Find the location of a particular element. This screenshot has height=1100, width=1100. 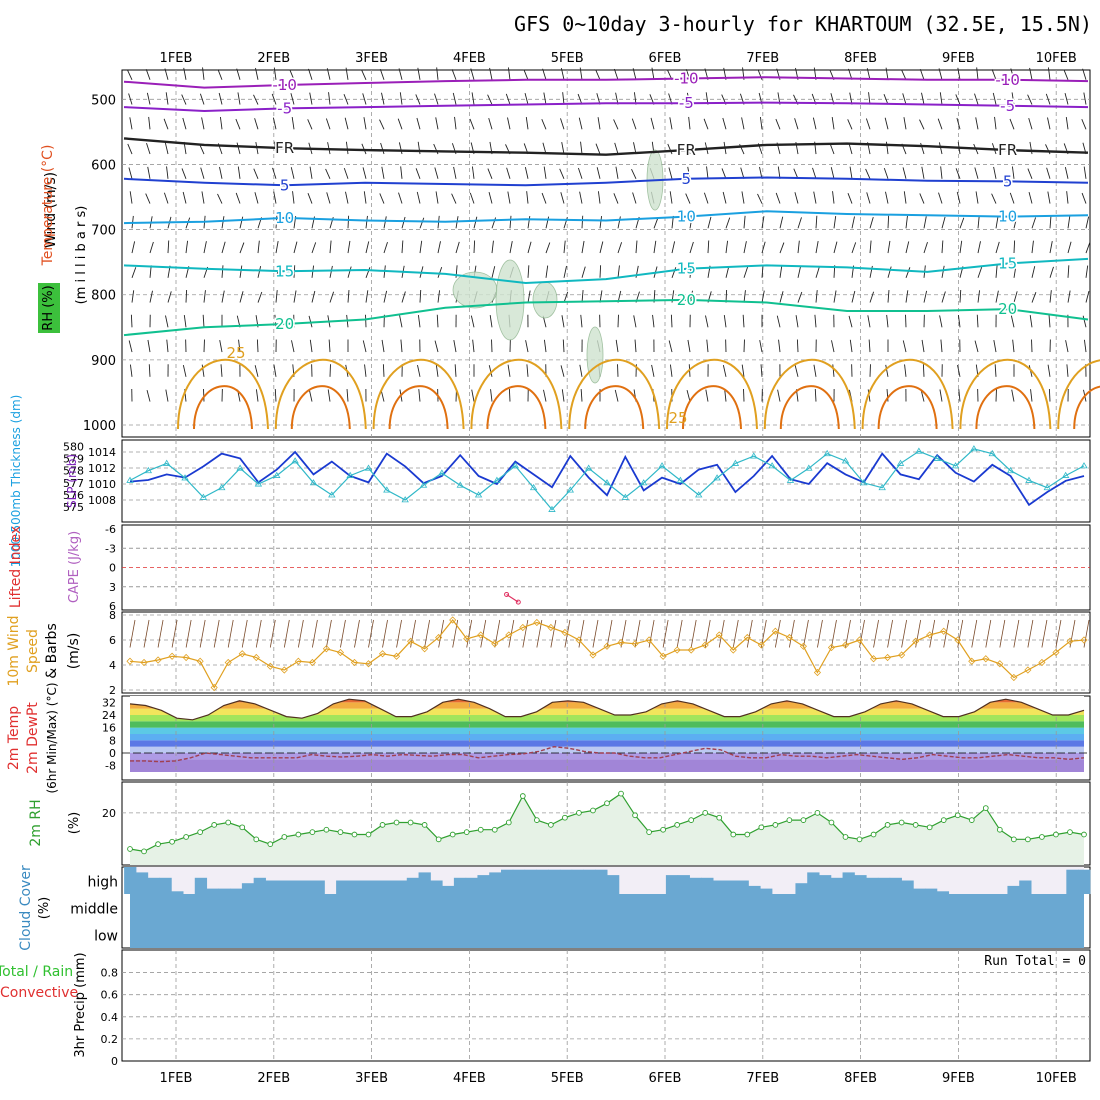

cloud-row-label: high is located at coordinates (102, 883).